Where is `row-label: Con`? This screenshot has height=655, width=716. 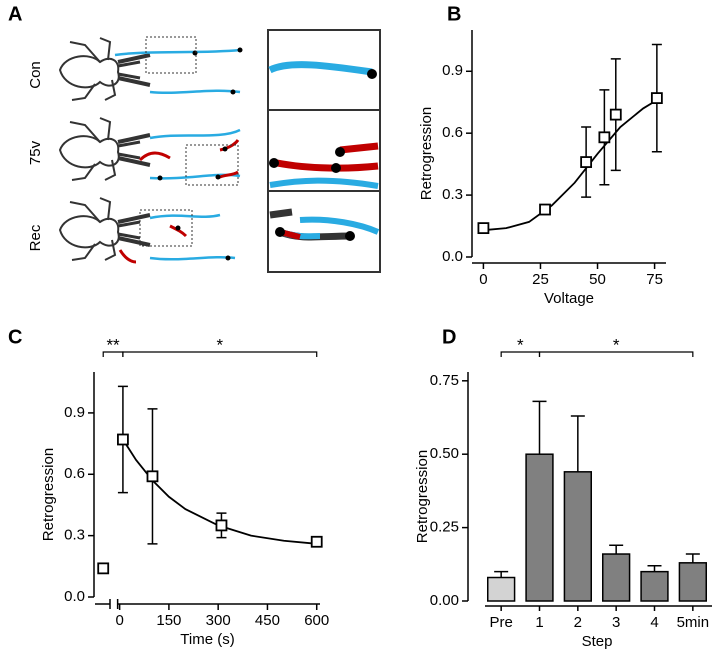 row-label: Con is located at coordinates (35, 75).